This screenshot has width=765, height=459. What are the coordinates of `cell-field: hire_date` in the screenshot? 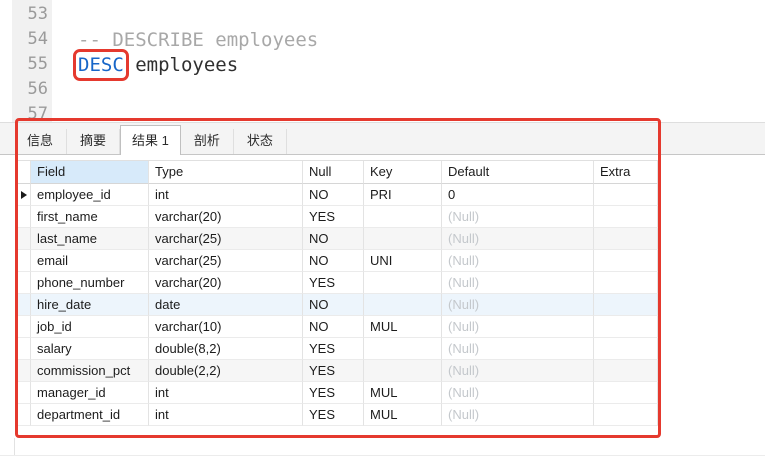 It's located at (90, 305).